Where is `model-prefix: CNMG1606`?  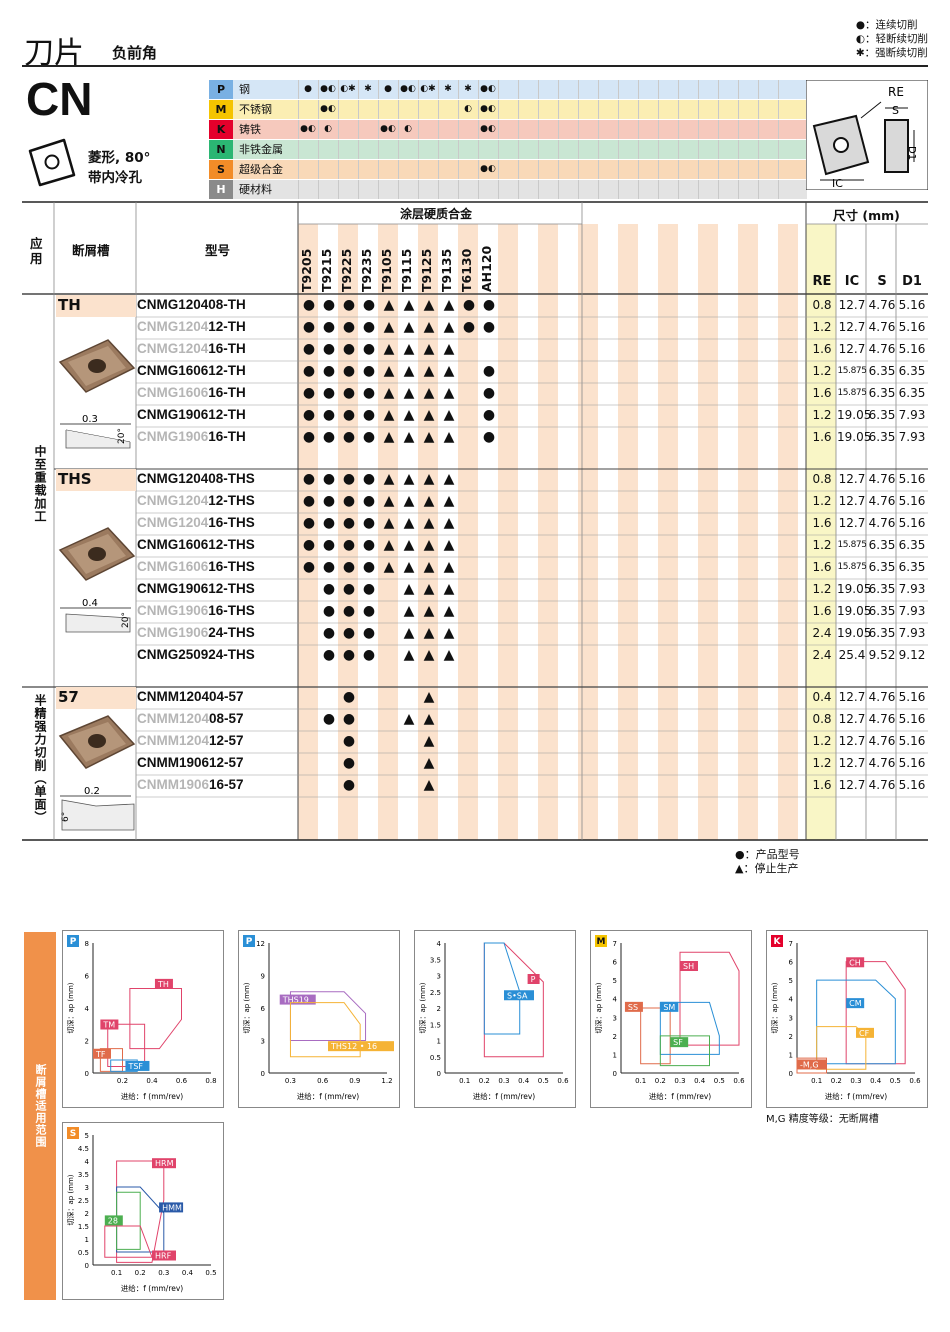
model-prefix: CNMG1606 is located at coordinates (173, 566).